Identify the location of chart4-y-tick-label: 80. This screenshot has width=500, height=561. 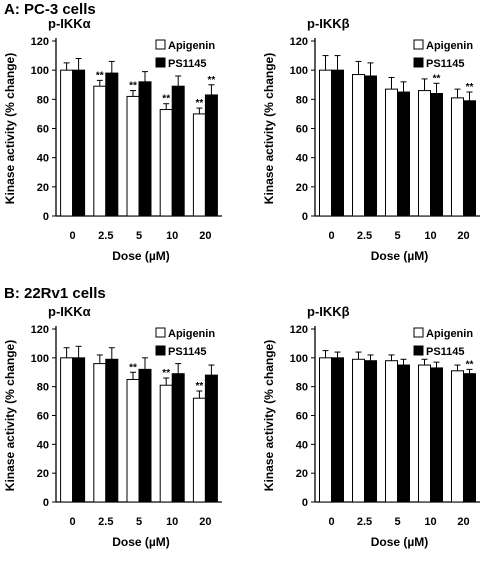
(302, 388).